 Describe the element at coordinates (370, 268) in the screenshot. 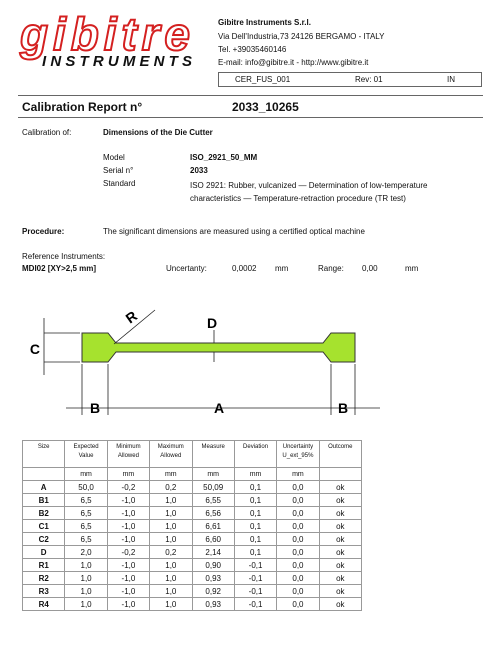

I see `ref-range: 0,00` at that location.